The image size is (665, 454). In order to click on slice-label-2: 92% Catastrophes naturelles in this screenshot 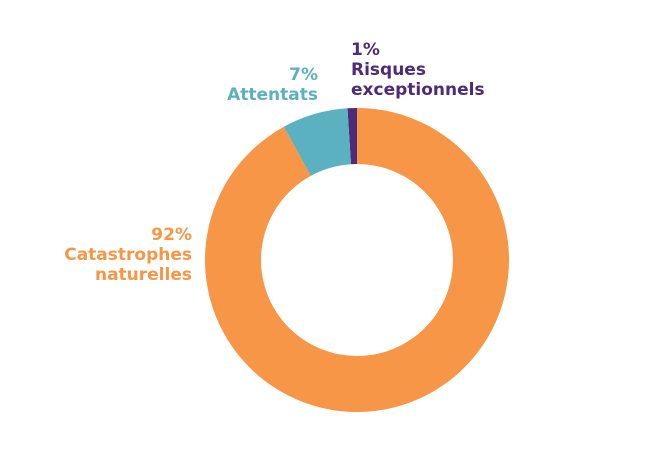, I will do `click(128, 255)`.